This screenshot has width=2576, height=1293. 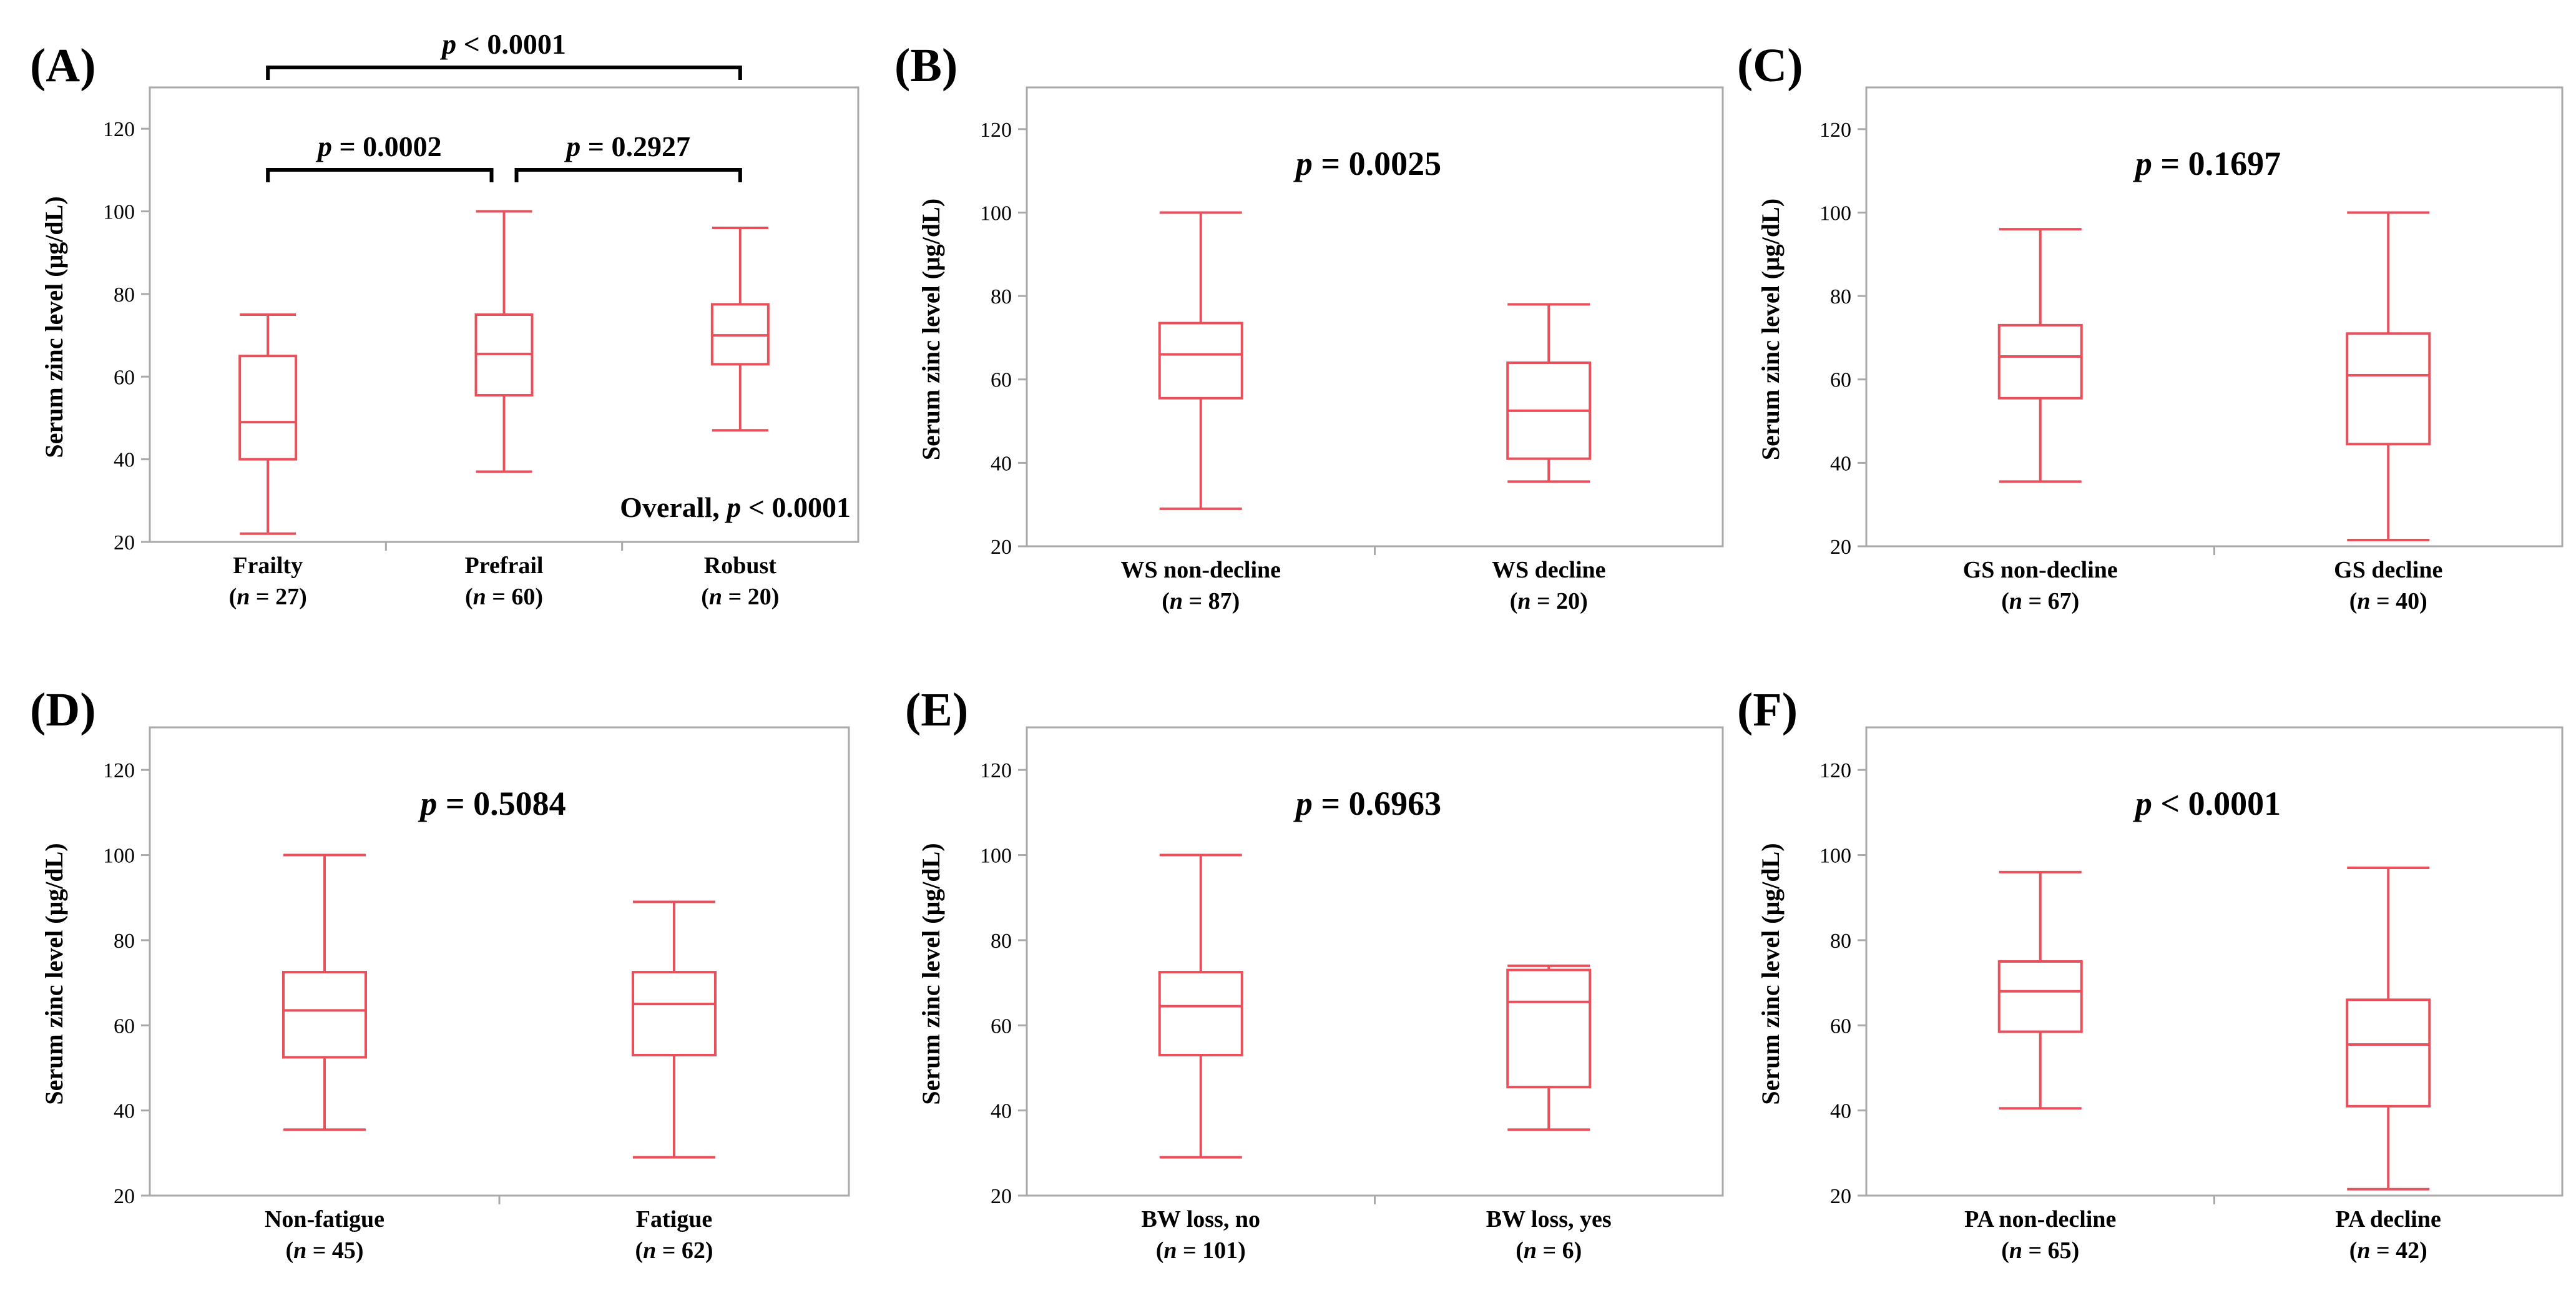 What do you see at coordinates (1568, 1250) in the screenshot?
I see `n-value: 6` at bounding box center [1568, 1250].